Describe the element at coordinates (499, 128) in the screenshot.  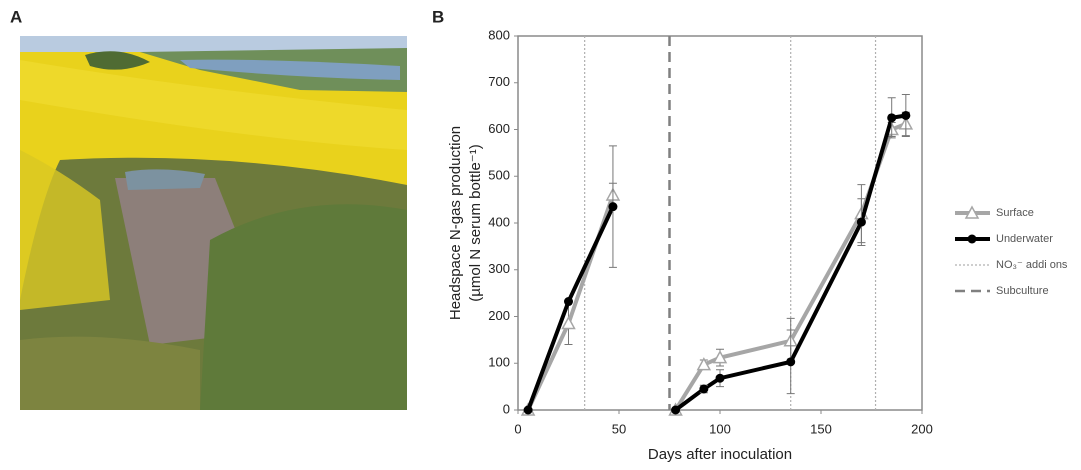
I see `y-tick-label: 600` at that location.